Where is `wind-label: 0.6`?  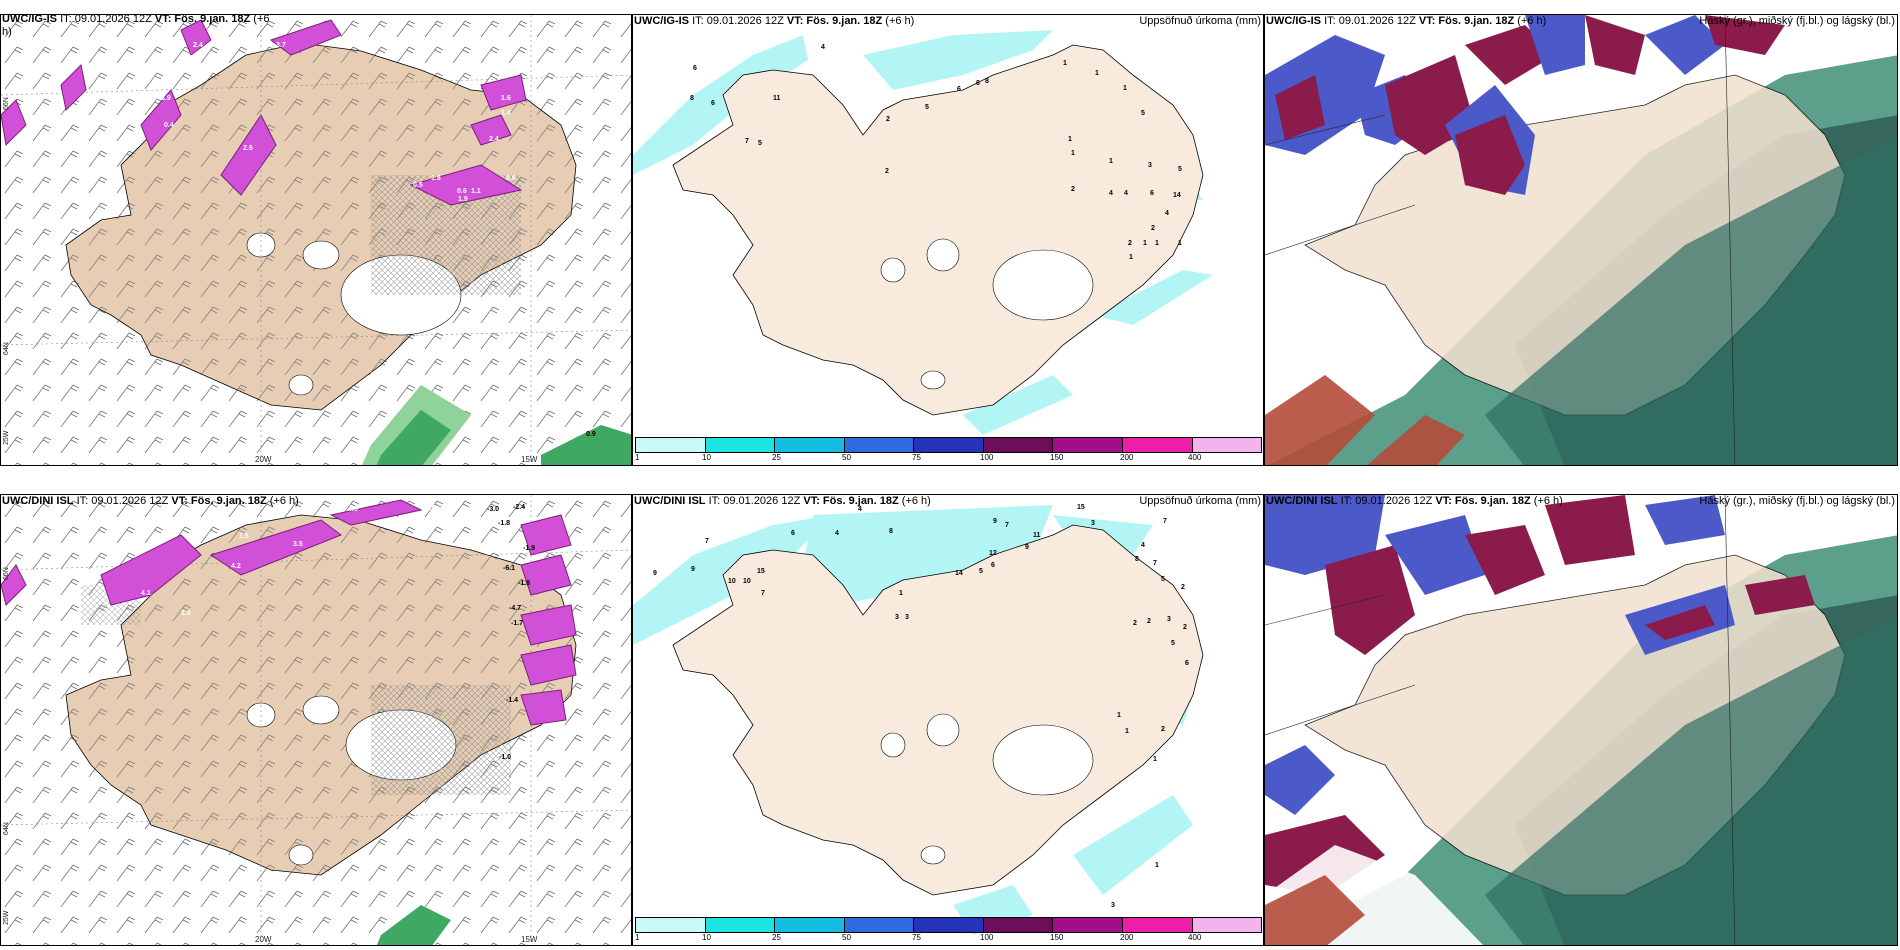 wind-label: 0.6 is located at coordinates (511, 178).